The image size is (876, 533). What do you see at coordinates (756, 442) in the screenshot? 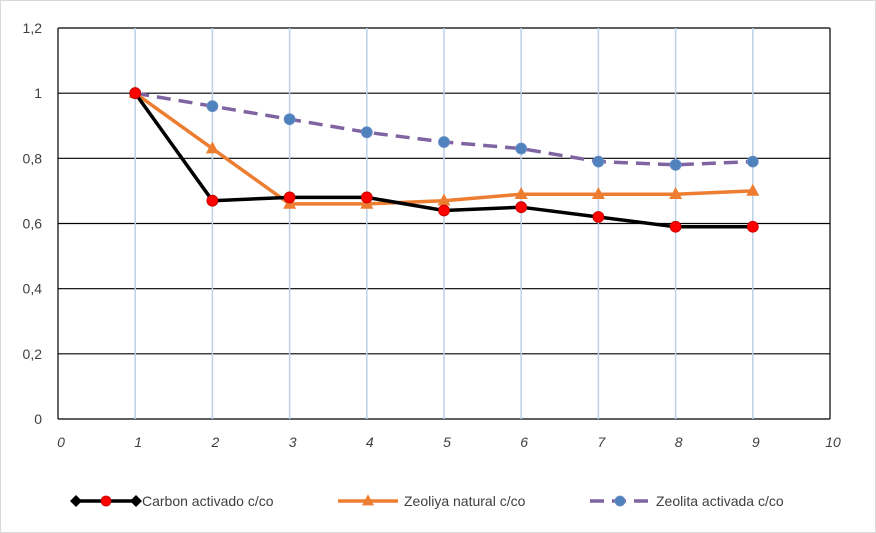
I see `x-tick-label: 9` at bounding box center [756, 442].